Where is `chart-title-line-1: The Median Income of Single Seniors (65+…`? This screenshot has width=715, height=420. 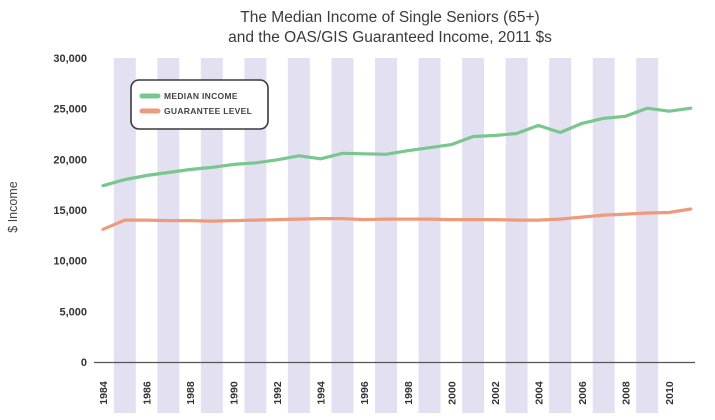 chart-title-line-1: The Median Income of Single Seniors (65+… is located at coordinates (390, 17).